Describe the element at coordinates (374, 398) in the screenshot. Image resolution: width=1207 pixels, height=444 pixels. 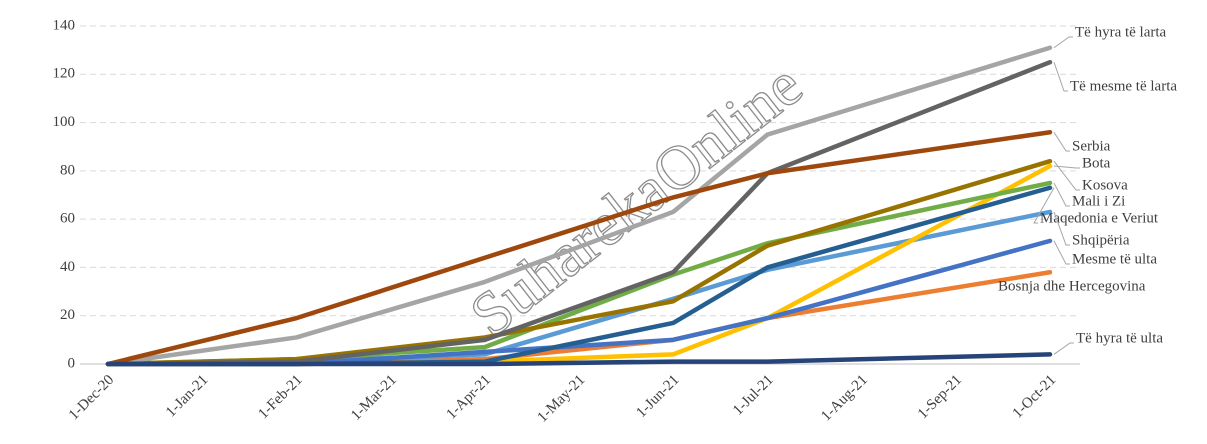
I see `x-tick-label: 1-Mar-21` at that location.